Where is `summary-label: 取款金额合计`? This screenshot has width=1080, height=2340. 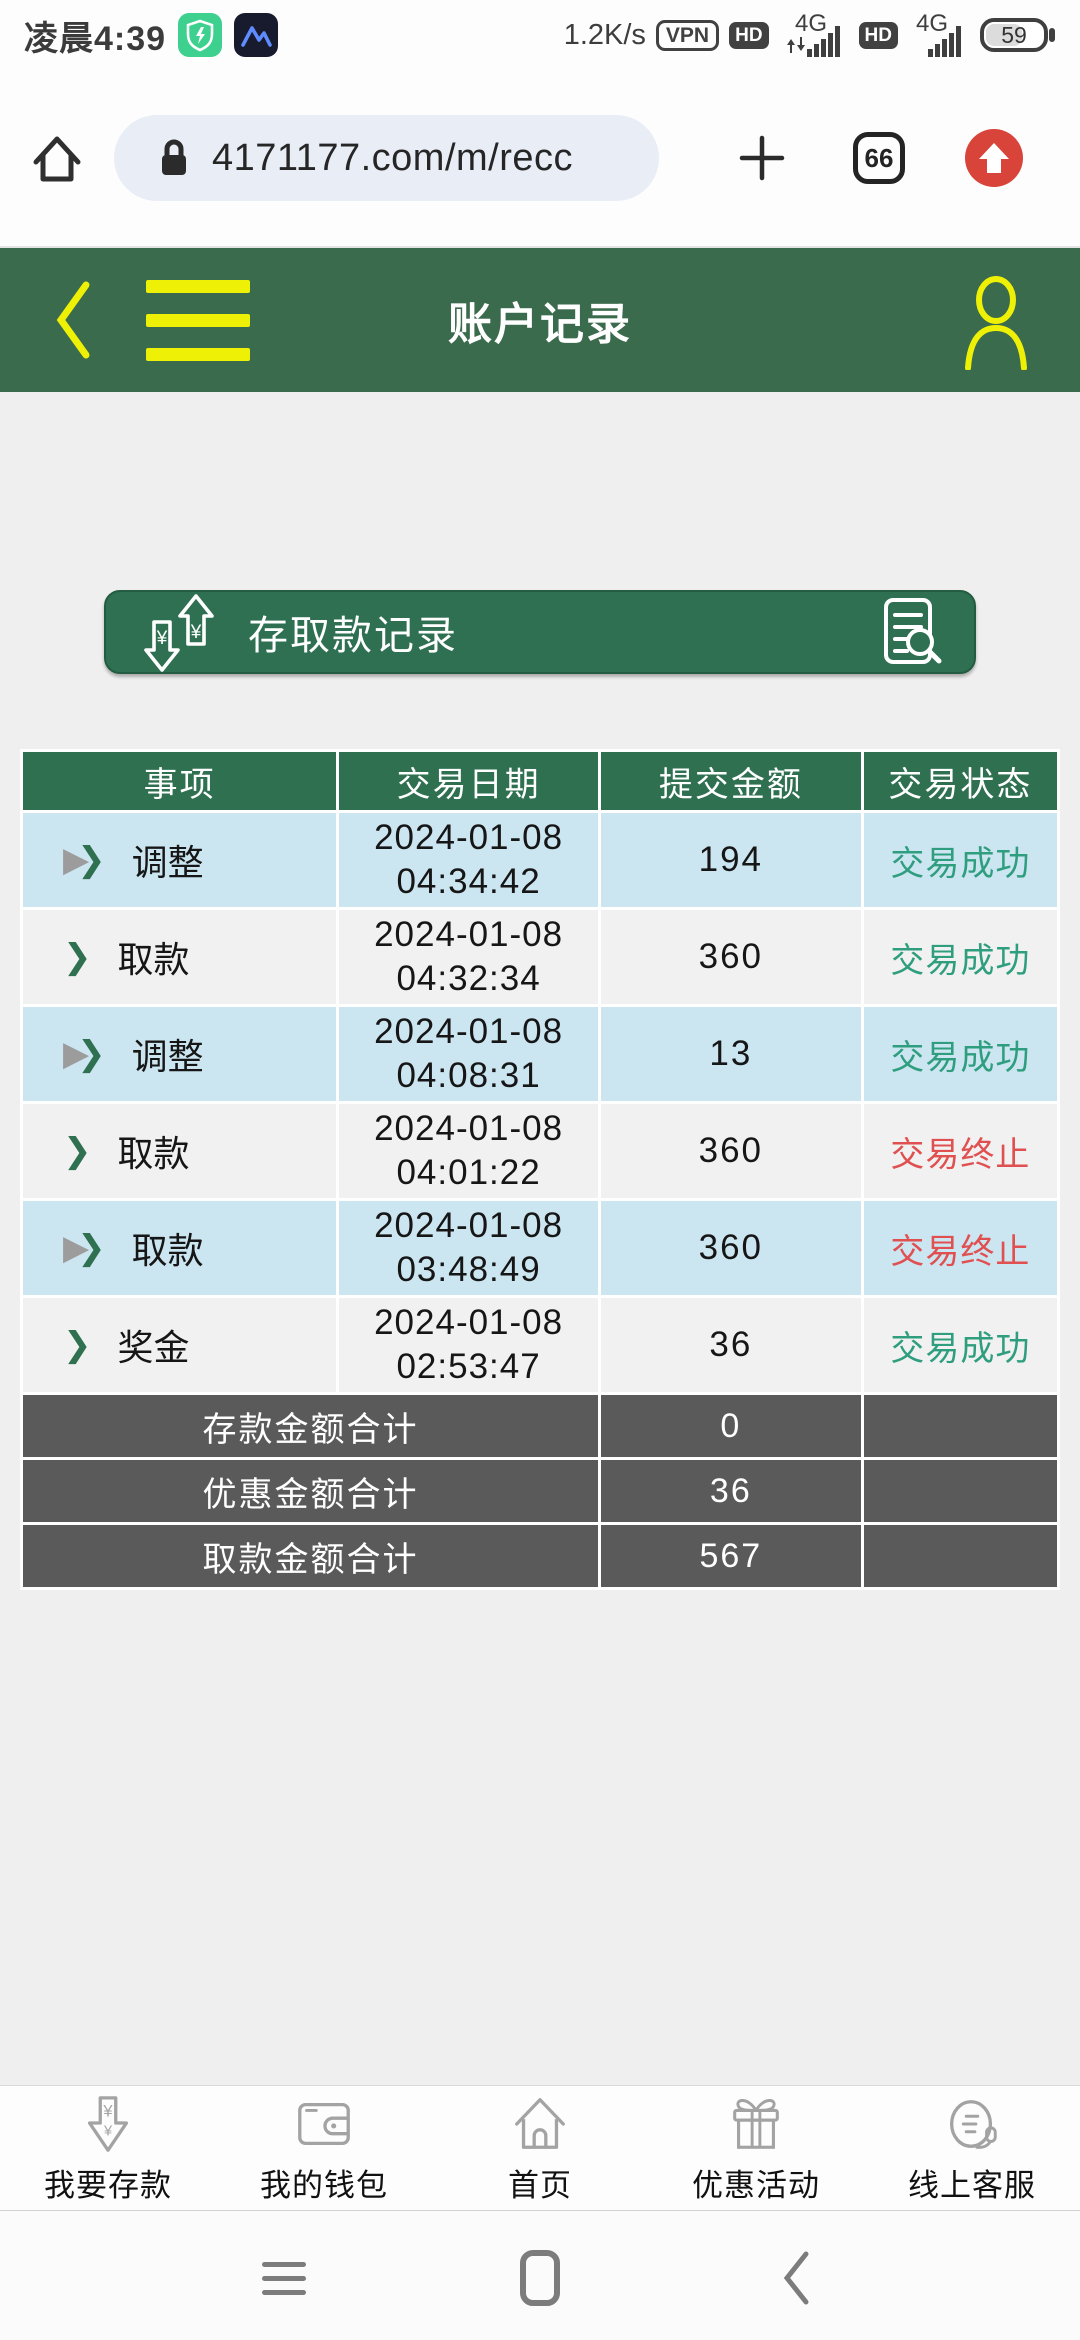 summary-label: 取款金额合计 is located at coordinates (310, 1556).